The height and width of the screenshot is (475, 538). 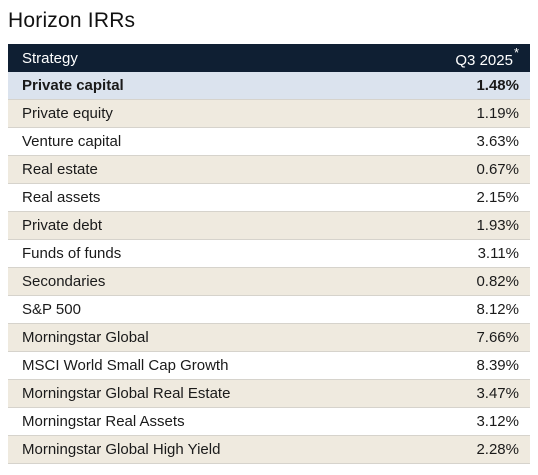 I want to click on row-value: 0.82%, so click(x=497, y=281).